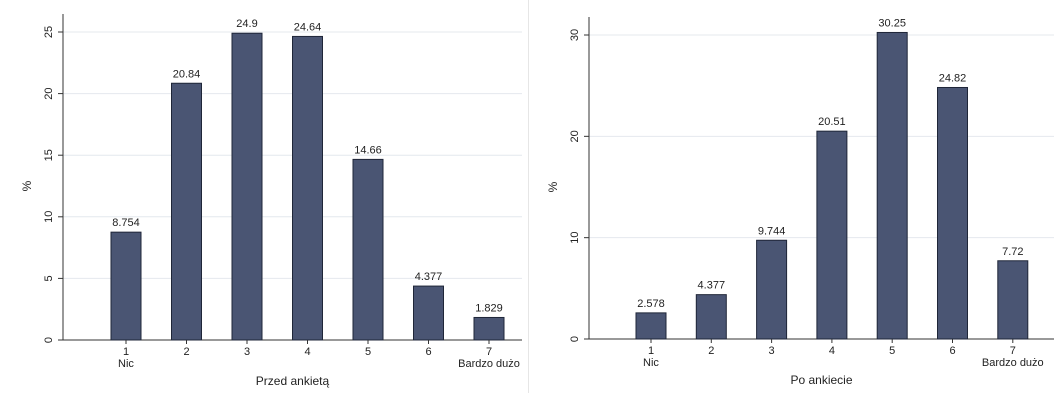  What do you see at coordinates (308, 27) in the screenshot?
I see `before-bar-value-label-4: 24.64` at bounding box center [308, 27].